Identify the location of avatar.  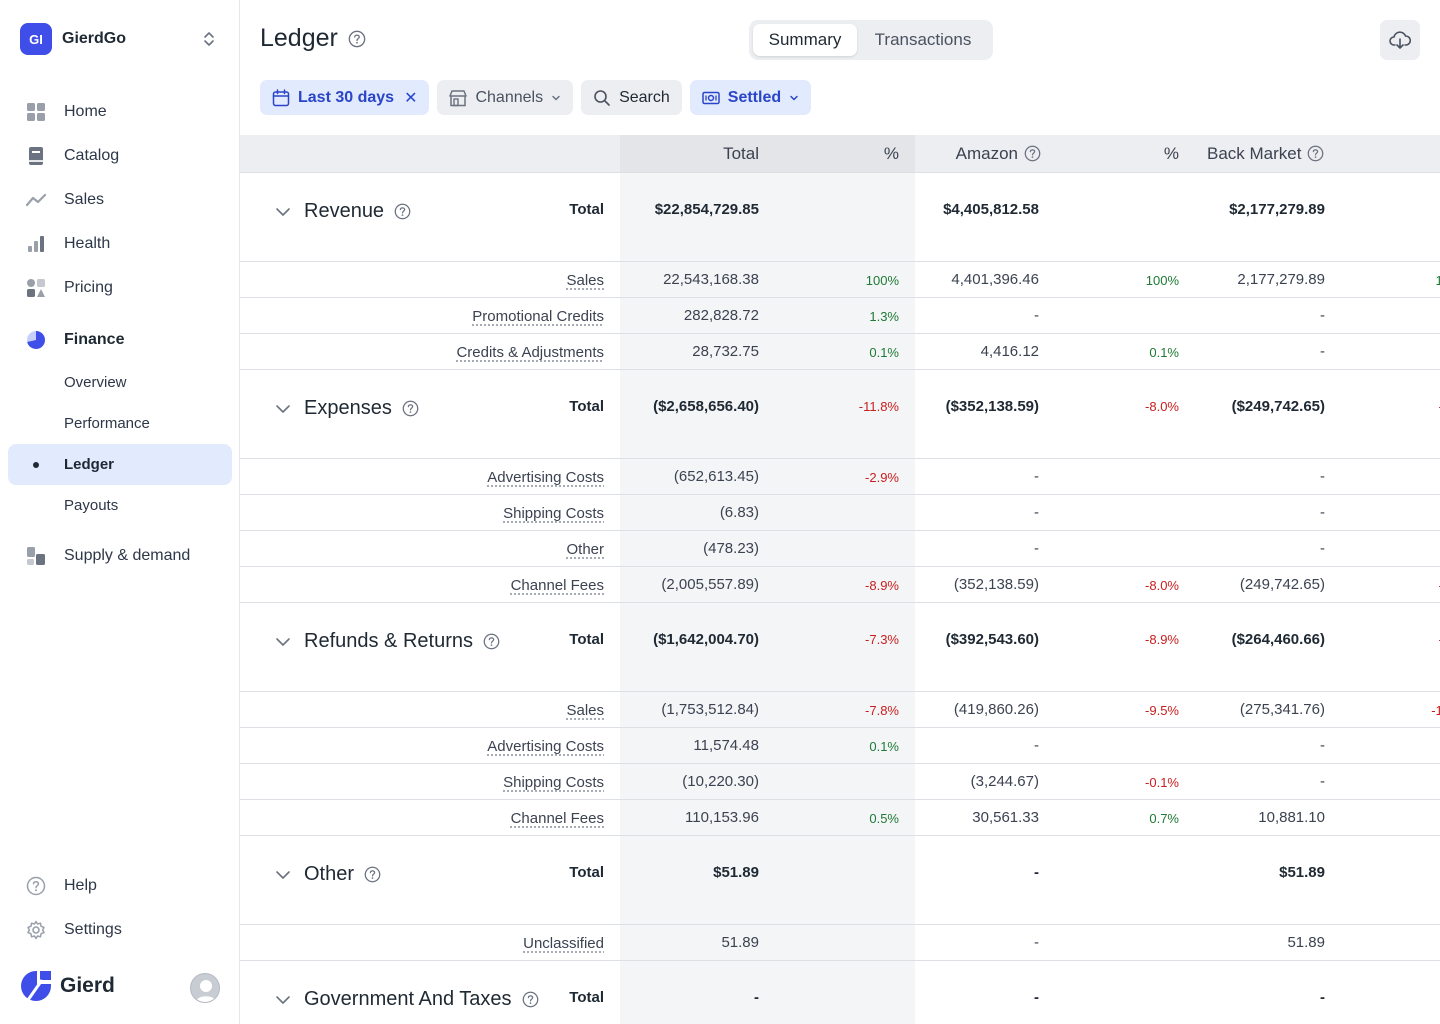
(205, 988).